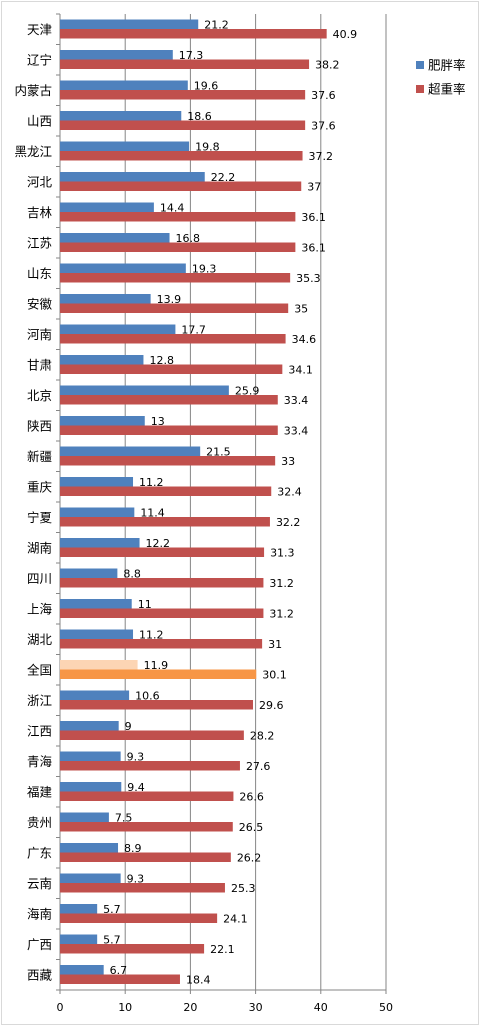 This screenshot has width=481, height=1031. Describe the element at coordinates (39, 822) in the screenshot. I see `category-label: 贵州` at that location.